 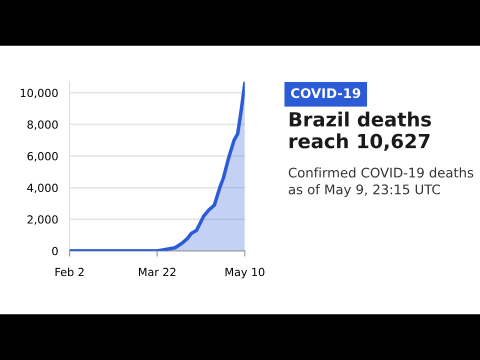 I want to click on text: COVID-19, so click(x=325, y=93).